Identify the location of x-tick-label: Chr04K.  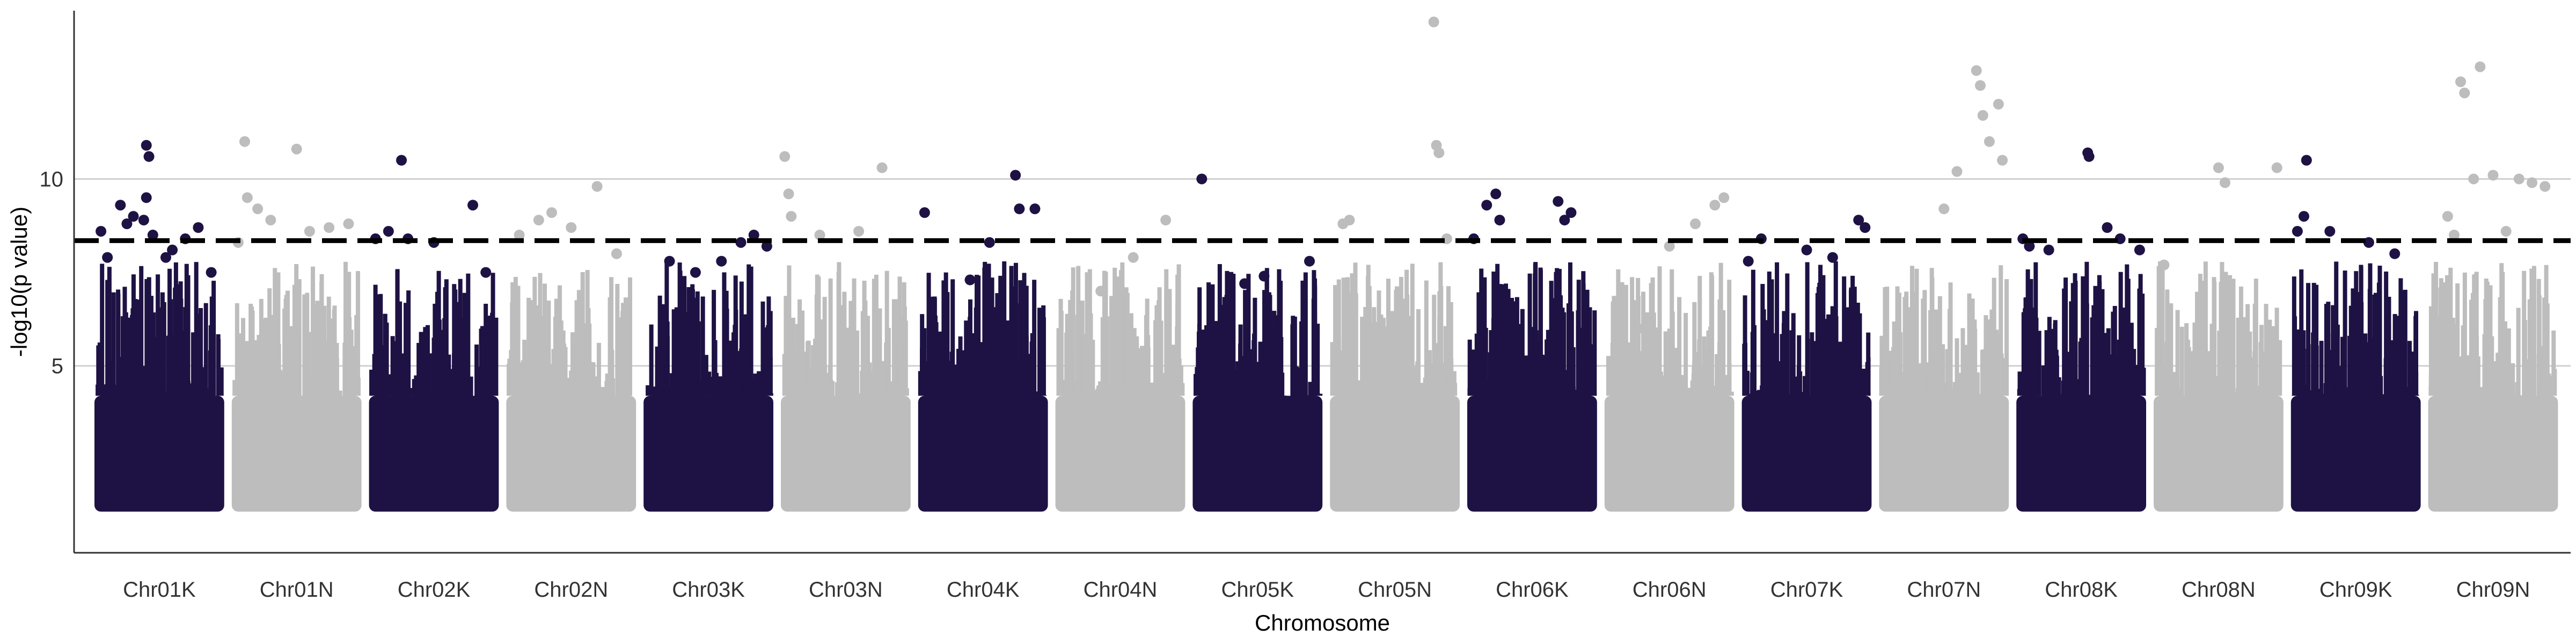
(983, 590).